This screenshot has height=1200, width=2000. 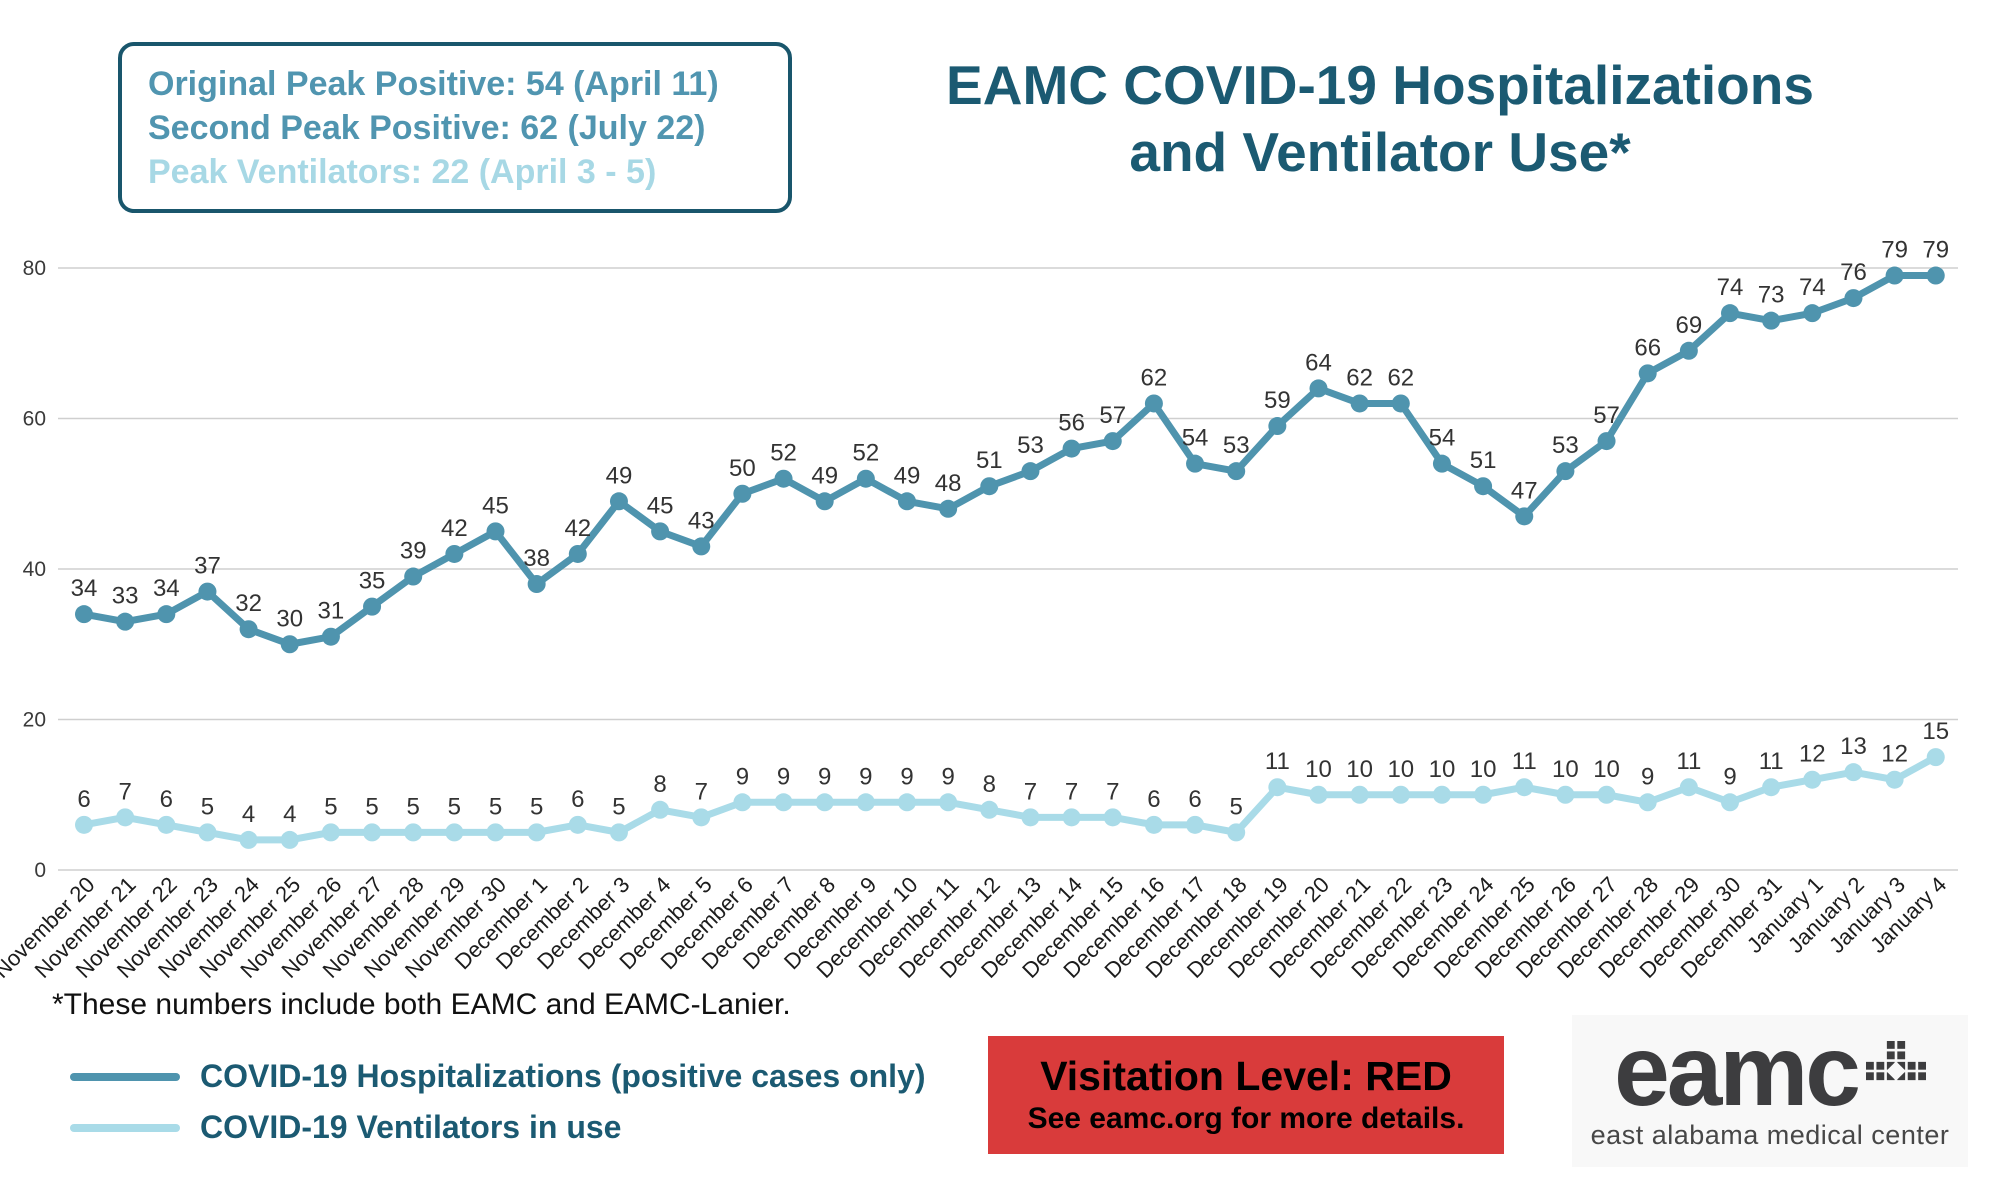 What do you see at coordinates (125, 1127) in the screenshot?
I see `legend-swatch-ventilators` at bounding box center [125, 1127].